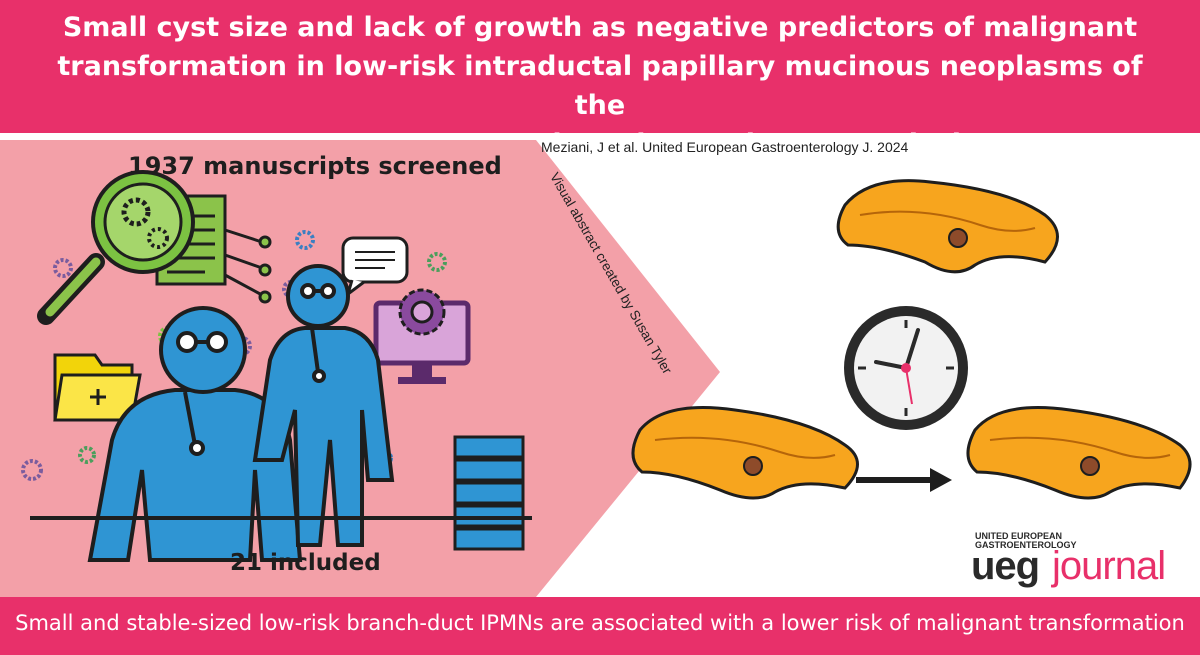 The image size is (1200, 655). Describe the element at coordinates (489, 493) in the screenshot. I see `server-stack-icon` at that location.